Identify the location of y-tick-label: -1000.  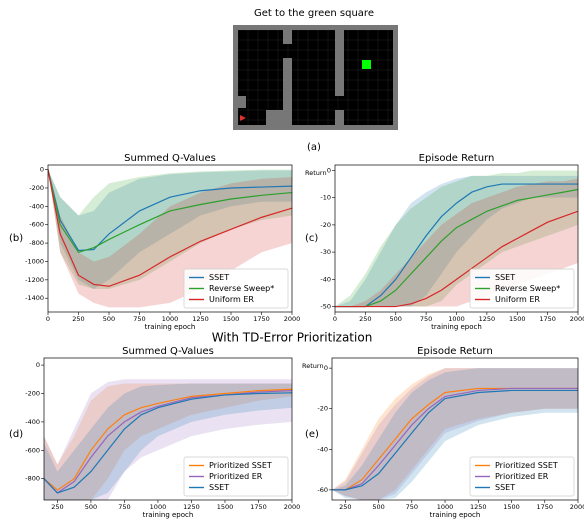
(34, 261).